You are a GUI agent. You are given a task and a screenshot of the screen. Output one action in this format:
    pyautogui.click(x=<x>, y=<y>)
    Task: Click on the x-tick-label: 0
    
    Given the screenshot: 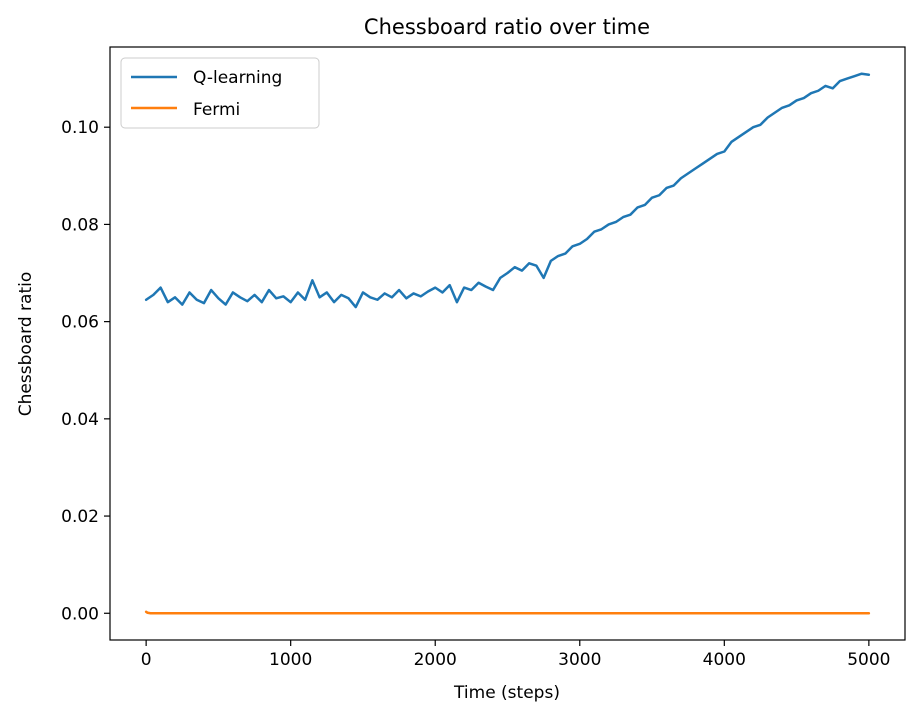 What is the action you would take?
    pyautogui.click(x=146, y=660)
    